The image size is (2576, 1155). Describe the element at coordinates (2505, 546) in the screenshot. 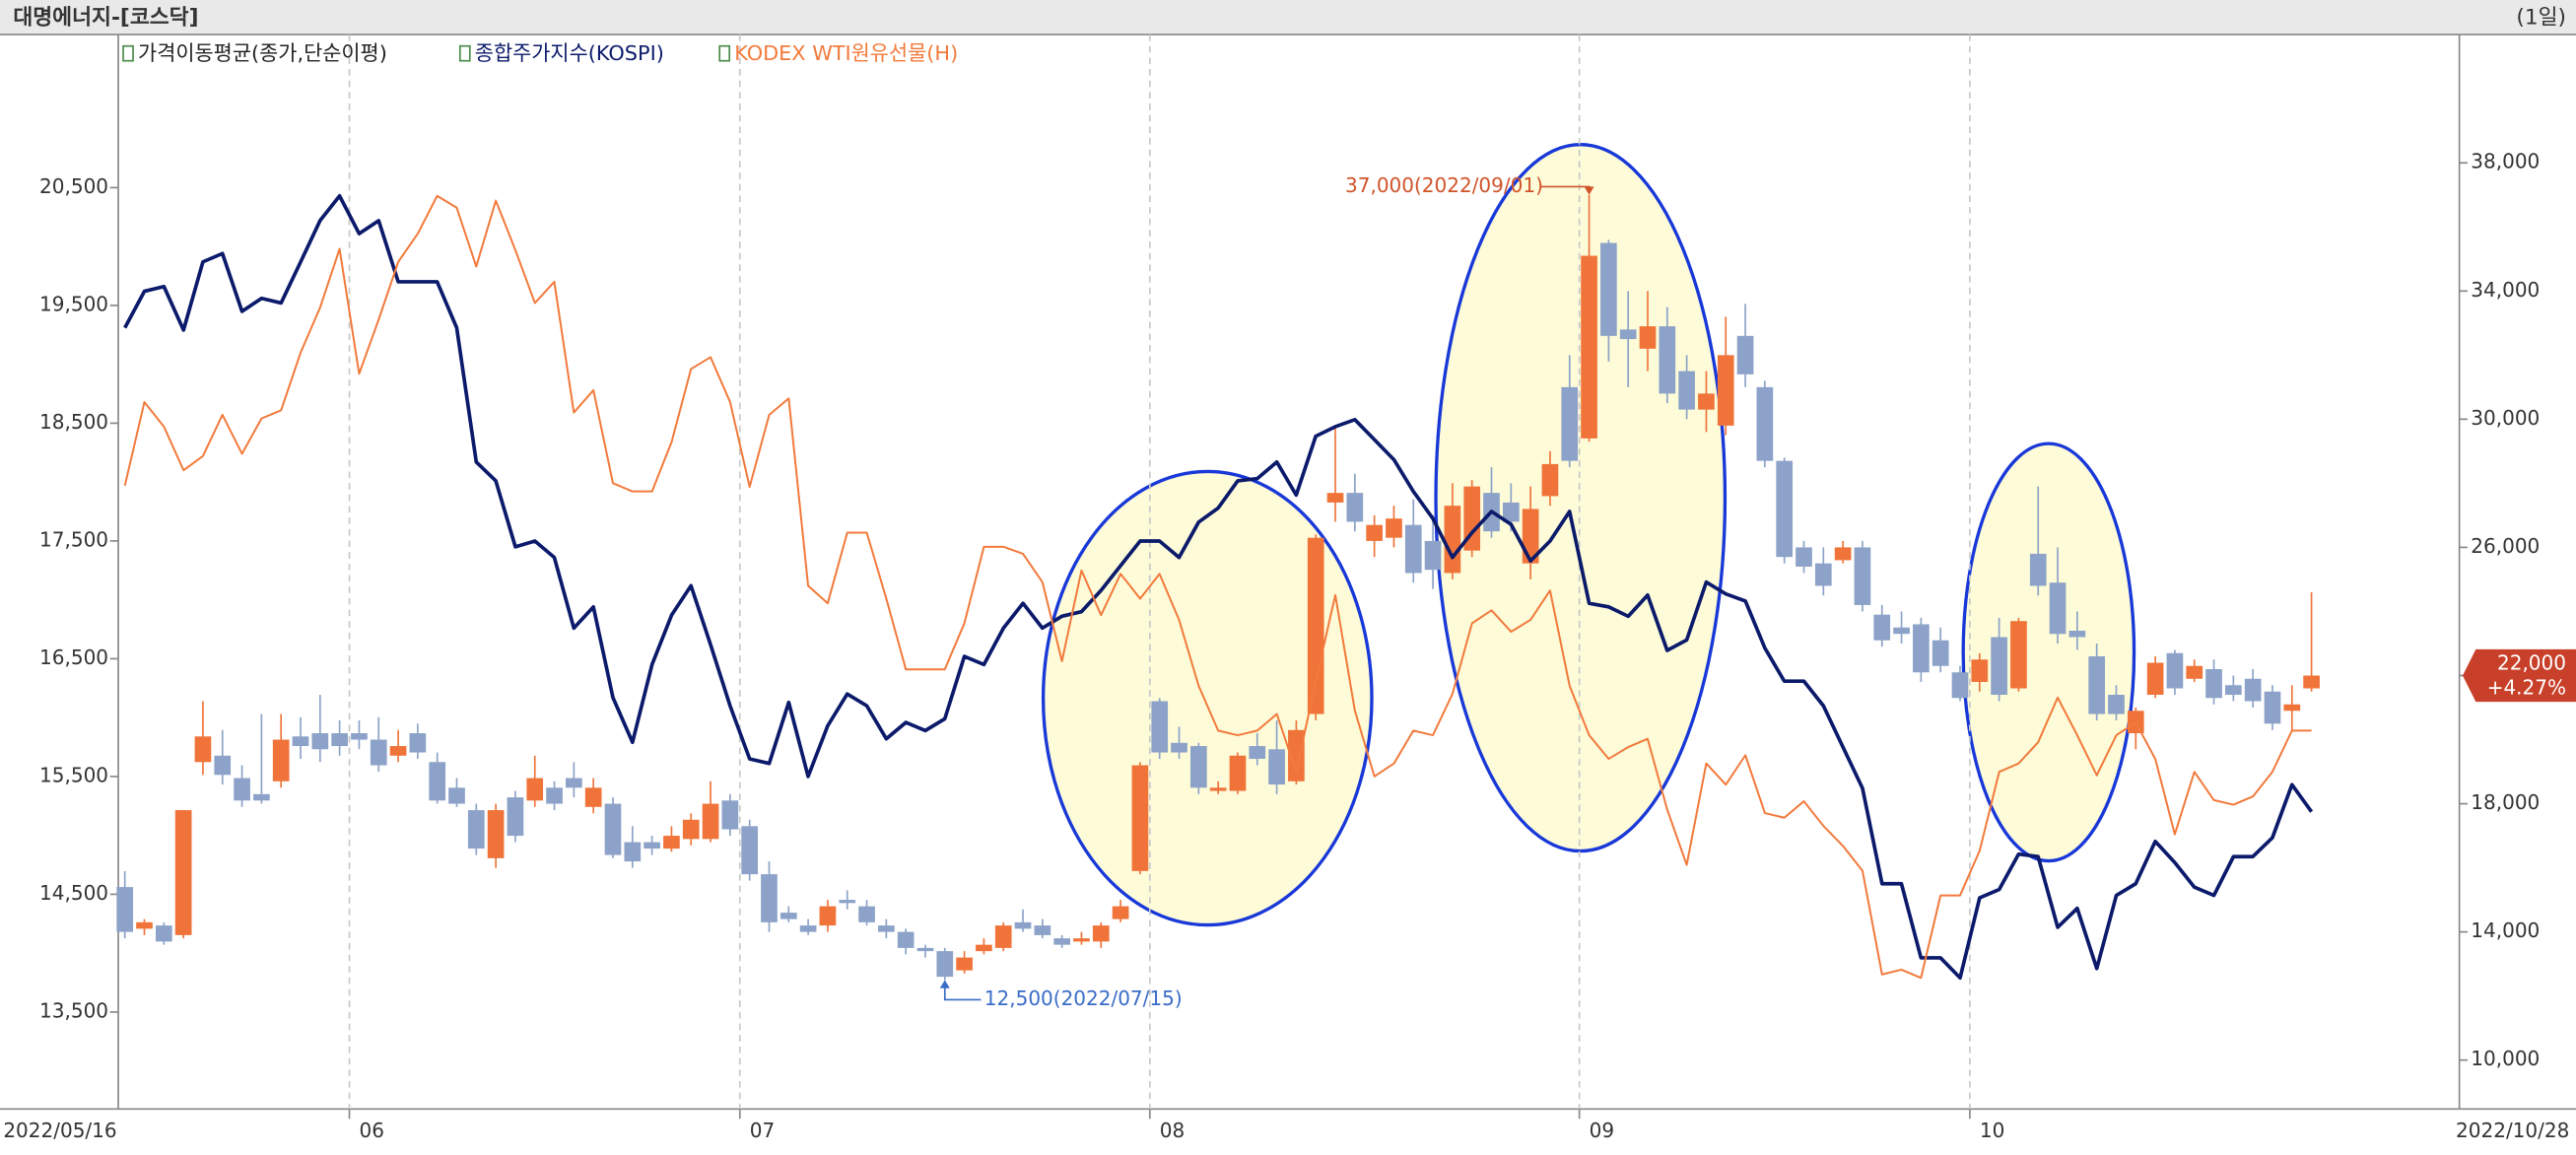

I see `y2-tick-label: 26,000` at that location.